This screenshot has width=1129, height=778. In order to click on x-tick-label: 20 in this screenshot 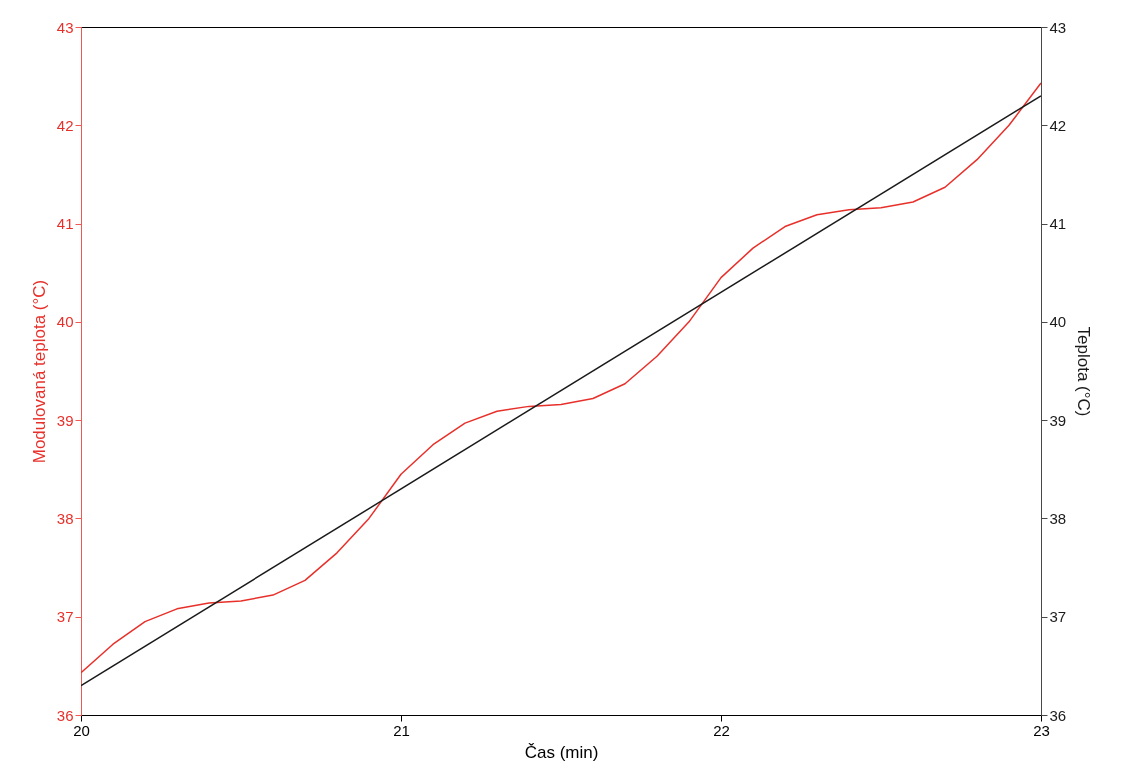, I will do `click(81, 730)`.